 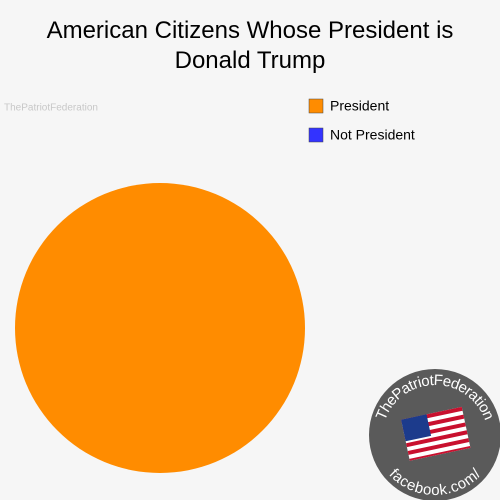 What do you see at coordinates (361, 120) in the screenshot?
I see `legend: President Not President` at bounding box center [361, 120].